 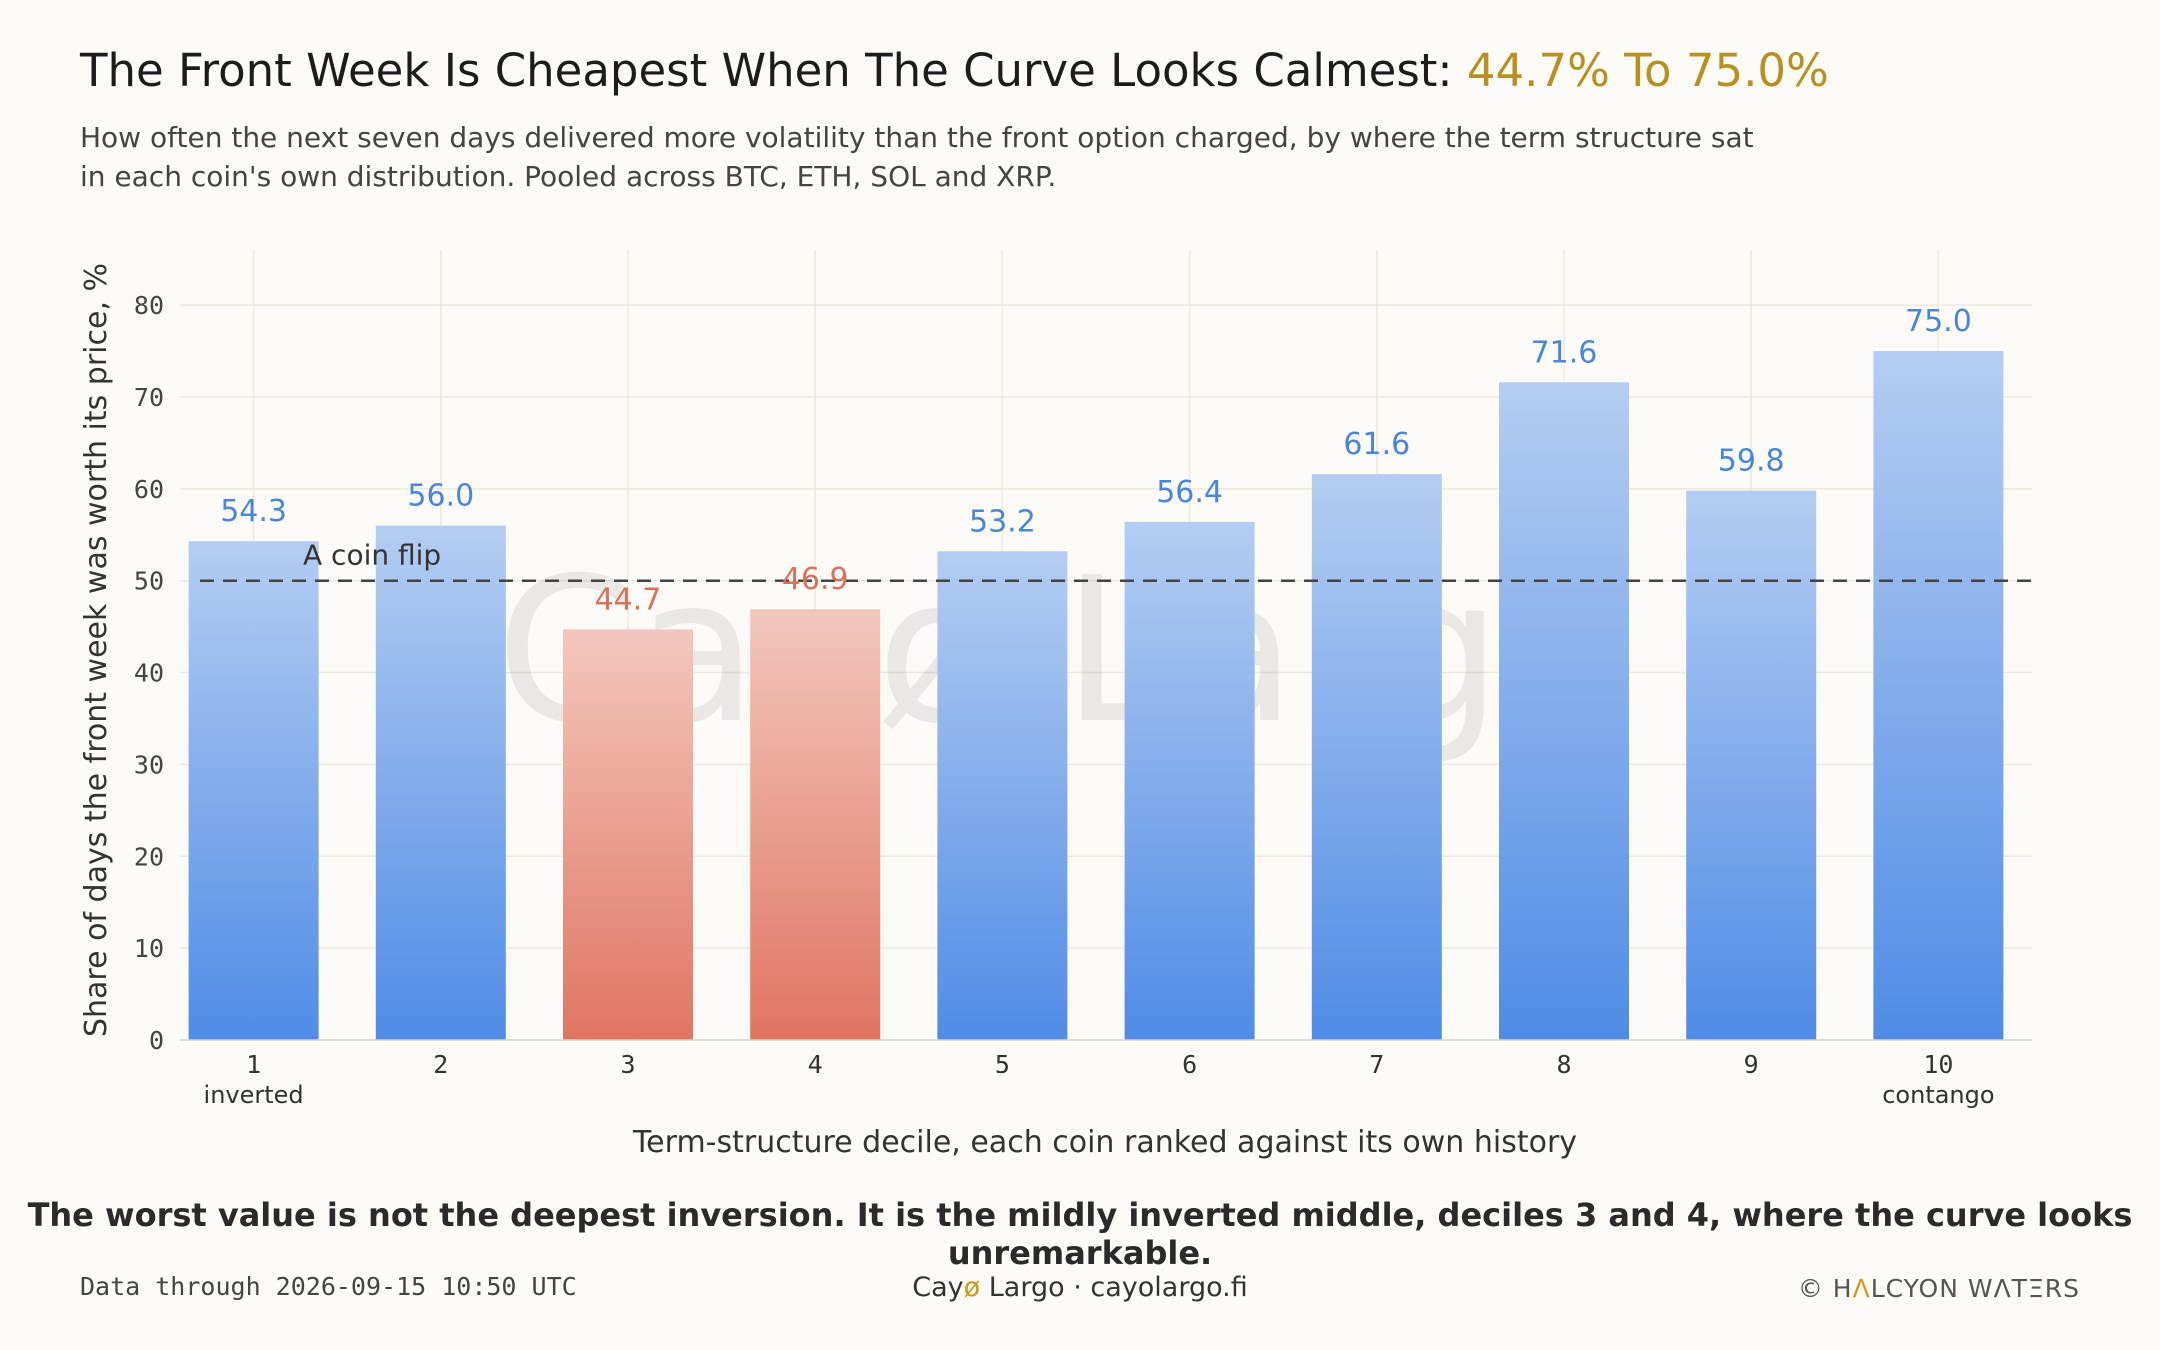 What do you see at coordinates (1647, 70) in the screenshot?
I see `chart-title-highlight: 44.7% To 75.0%` at bounding box center [1647, 70].